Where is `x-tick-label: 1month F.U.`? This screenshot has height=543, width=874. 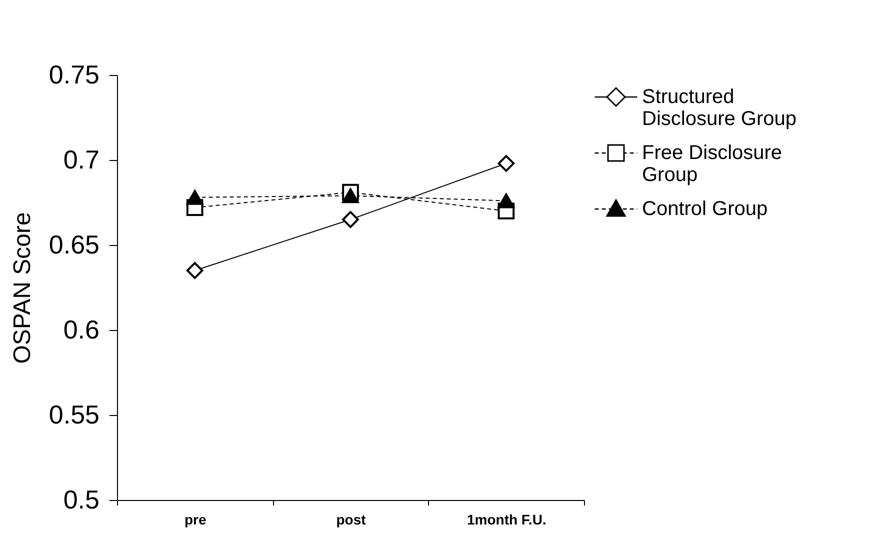 x-tick-label: 1month F.U. is located at coordinates (506, 520).